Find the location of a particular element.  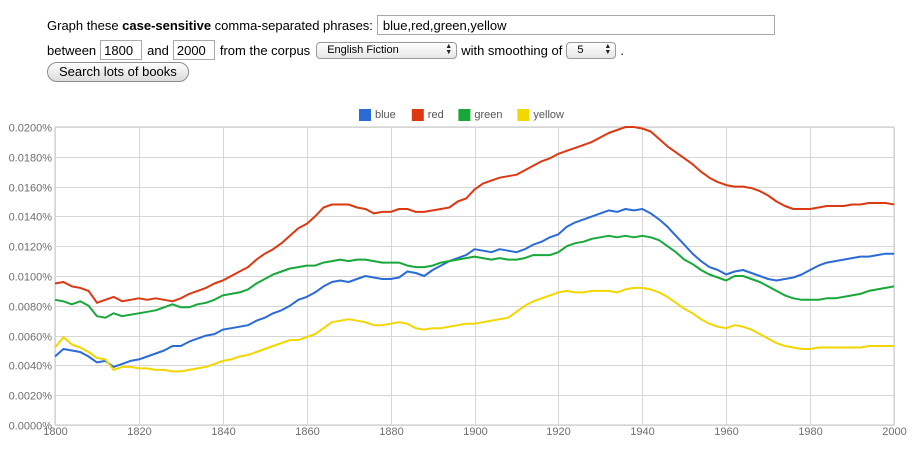

search-row: Search lots of books is located at coordinates (118, 72).